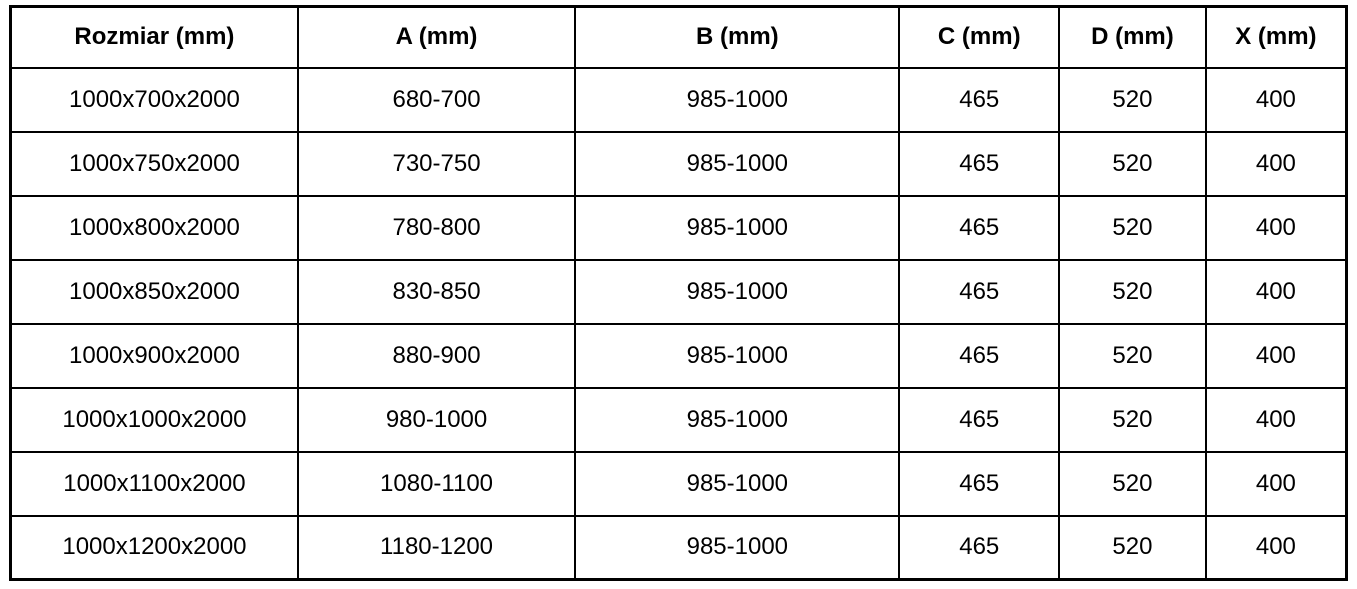  I want to click on table-cell-rozmiar: 1000x900x2000, so click(154, 355).